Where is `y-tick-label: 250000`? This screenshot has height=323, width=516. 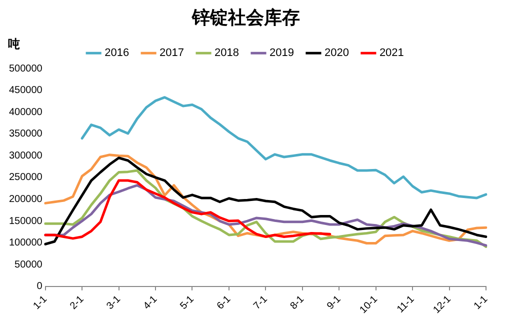
y-tick-label: 250000 is located at coordinates (25, 178).